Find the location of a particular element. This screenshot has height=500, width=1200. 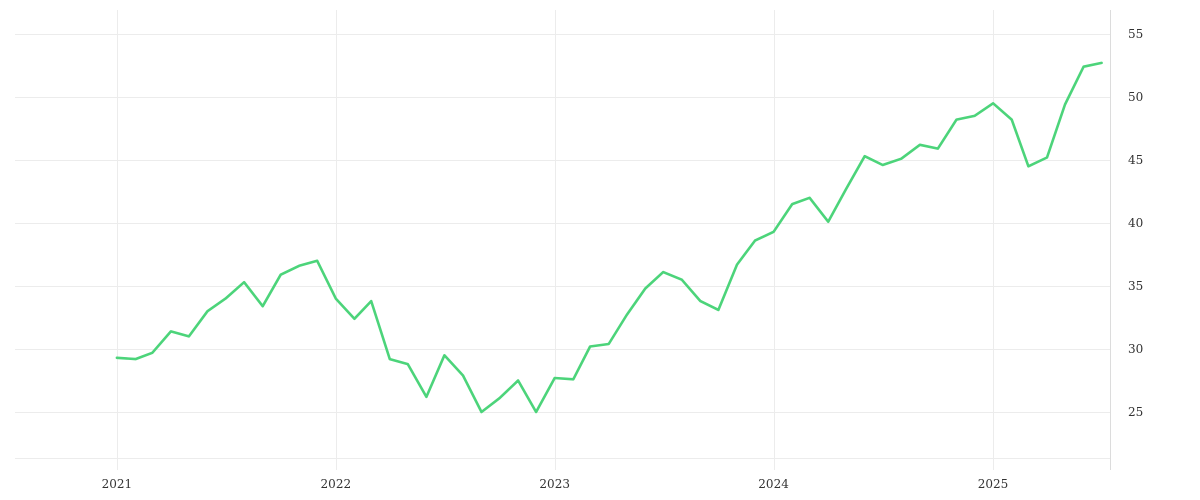

x-axis-tick-labels: 2021 2022 2023 2024 2025 is located at coordinates (555, 484).